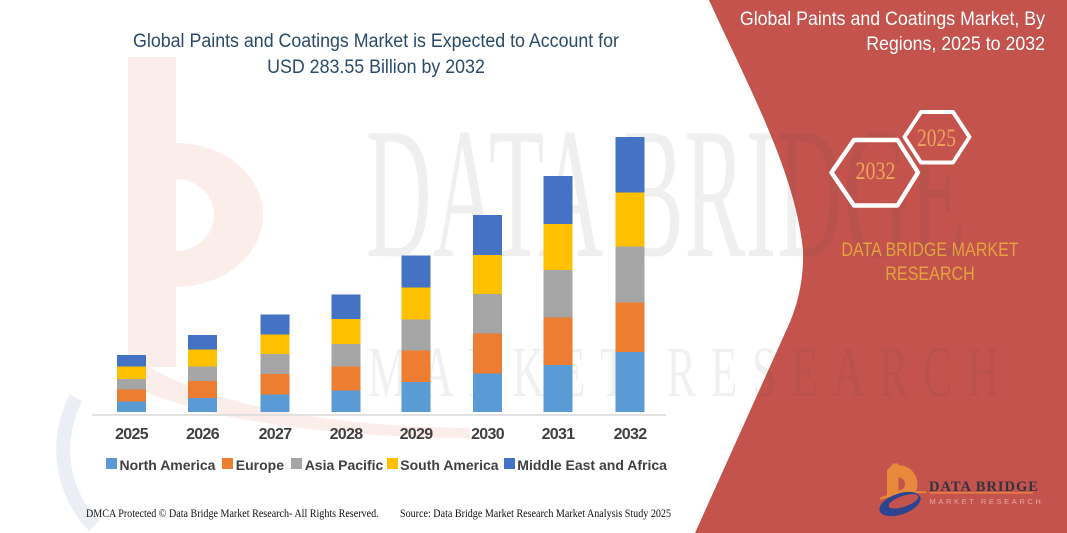  Describe the element at coordinates (987, 501) in the screenshot. I see `svg-text: MARKET RESEARCH` at that location.